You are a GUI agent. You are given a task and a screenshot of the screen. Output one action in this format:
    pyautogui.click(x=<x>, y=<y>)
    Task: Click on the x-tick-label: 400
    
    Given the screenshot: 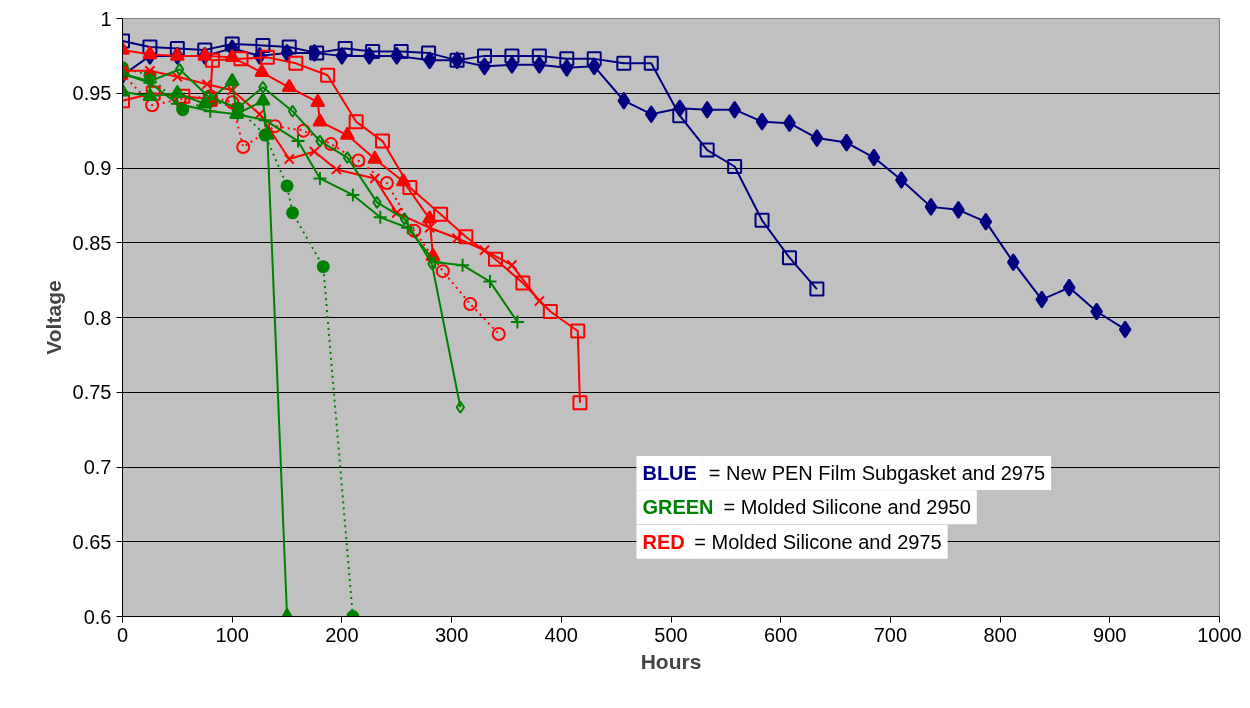 What is the action you would take?
    pyautogui.click(x=561, y=634)
    